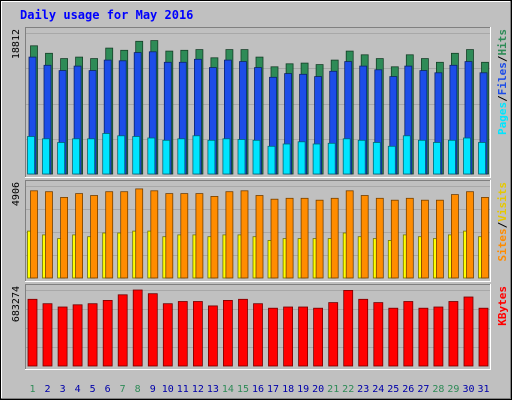 The height and width of the screenshot is (400, 512). What do you see at coordinates (348, 389) in the screenshot?
I see `day-label-22: 22` at bounding box center [348, 389].